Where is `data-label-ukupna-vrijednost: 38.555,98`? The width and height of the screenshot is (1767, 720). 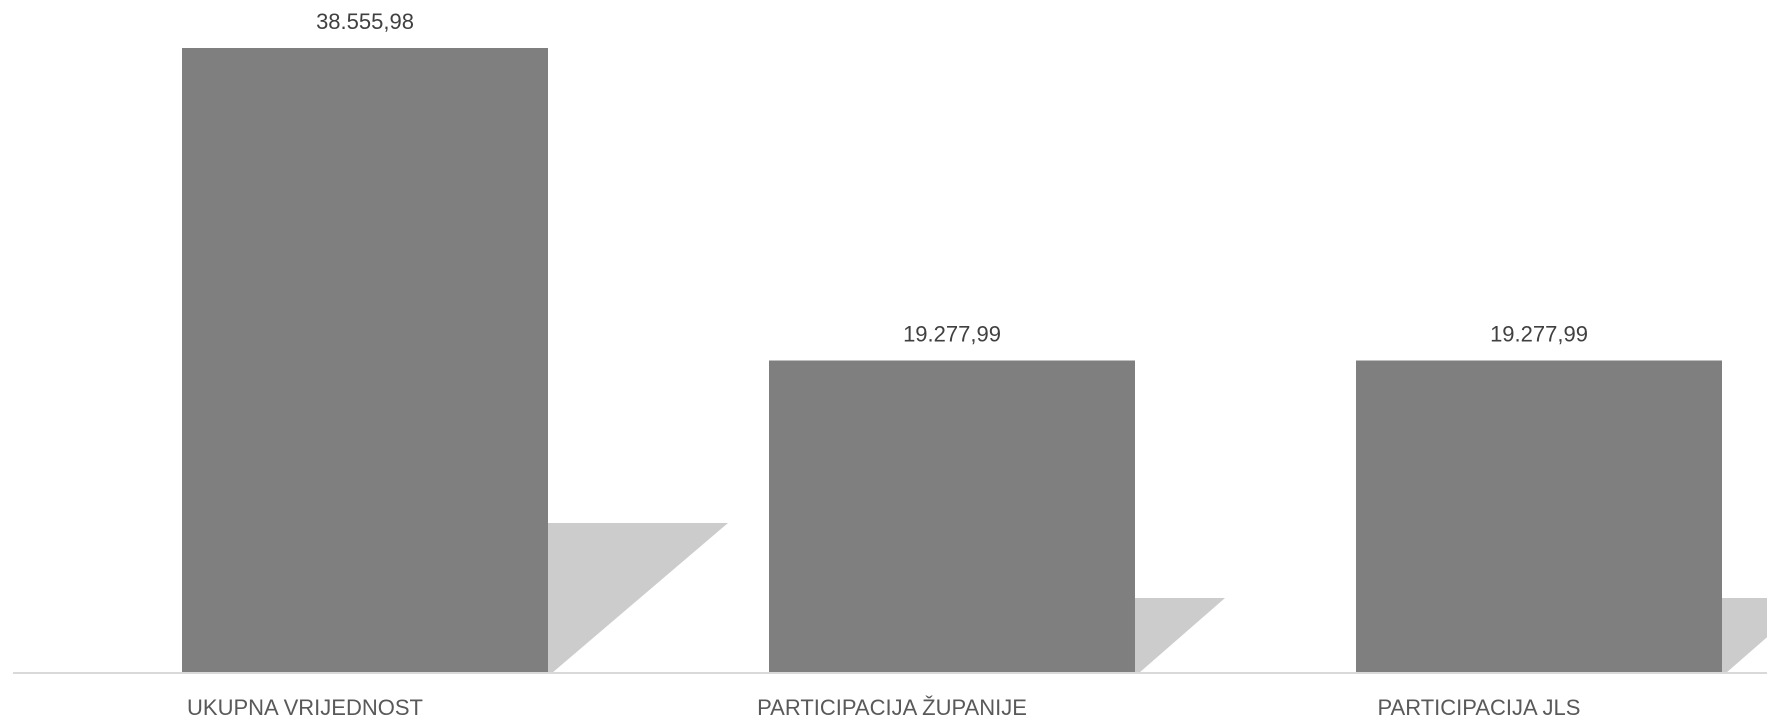 data-label-ukupna-vrijednost: 38.555,98 is located at coordinates (365, 21).